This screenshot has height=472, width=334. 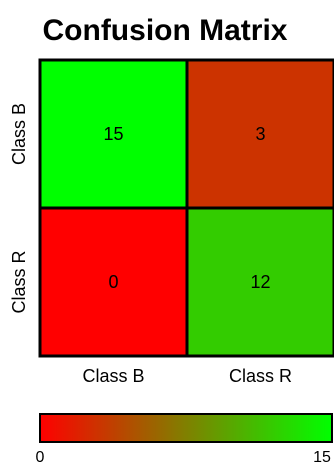 What do you see at coordinates (186, 428) in the screenshot?
I see `colorbar-gradient` at bounding box center [186, 428].